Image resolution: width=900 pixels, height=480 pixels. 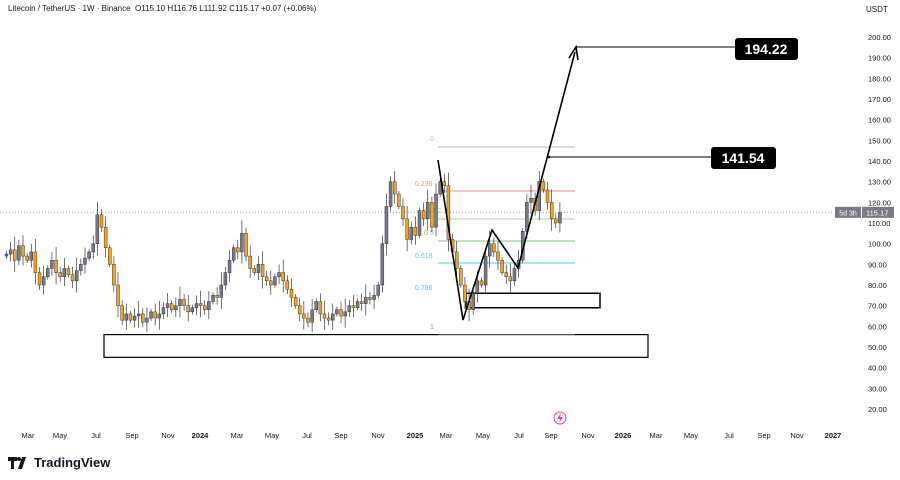 What do you see at coordinates (879, 37) in the screenshot?
I see `y-tick-label: 200.00` at bounding box center [879, 37].